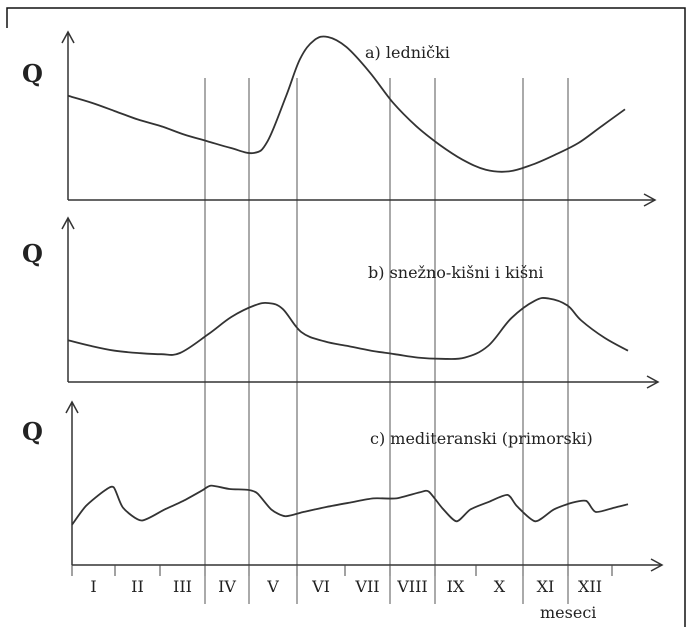 The height and width of the screenshot is (627, 693). What do you see at coordinates (366, 586) in the screenshot?
I see `month-label: VII` at bounding box center [366, 586].